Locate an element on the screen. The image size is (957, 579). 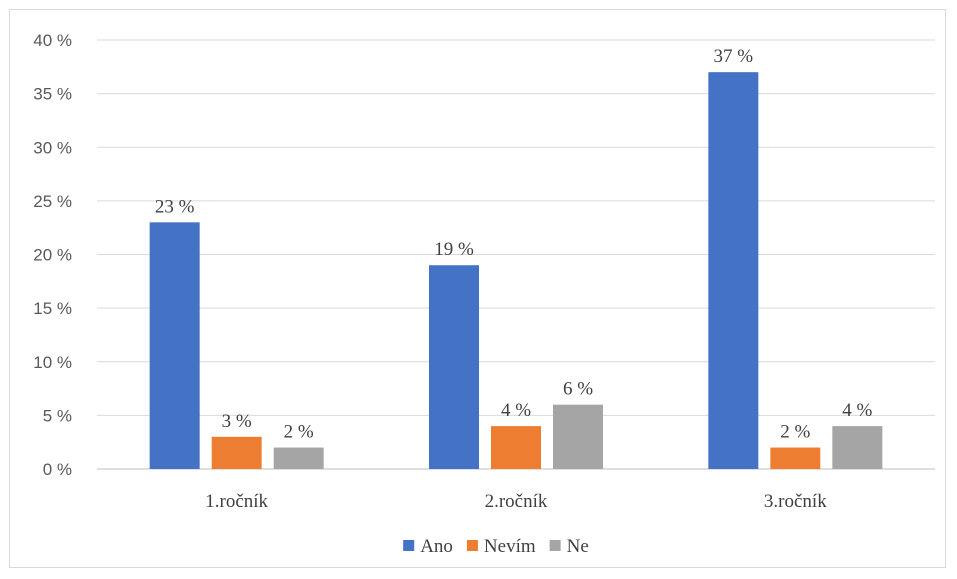
y-tick-label: 20 % is located at coordinates (52, 255).